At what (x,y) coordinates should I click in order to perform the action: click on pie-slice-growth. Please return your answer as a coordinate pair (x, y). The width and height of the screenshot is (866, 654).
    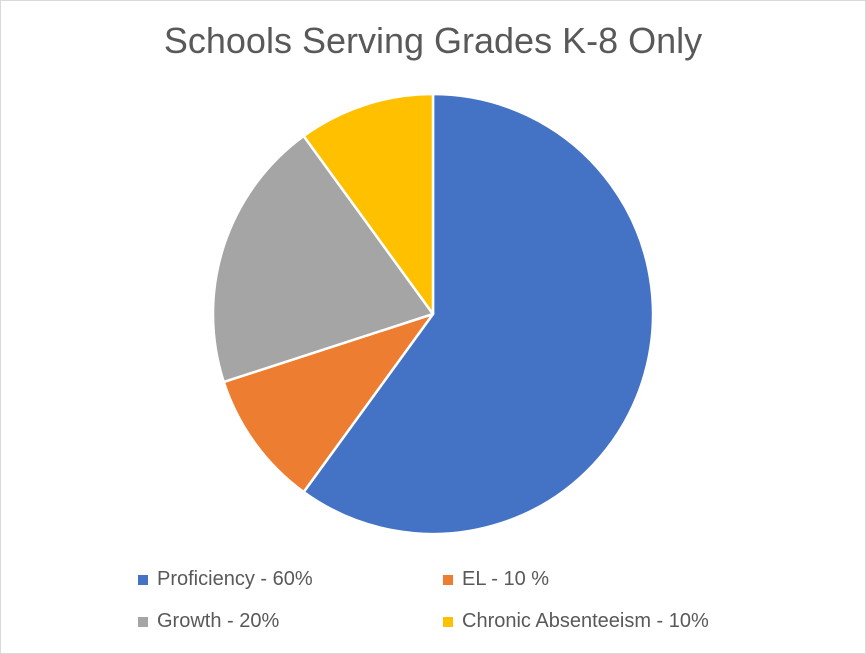
    Looking at the image, I should click on (323, 259).